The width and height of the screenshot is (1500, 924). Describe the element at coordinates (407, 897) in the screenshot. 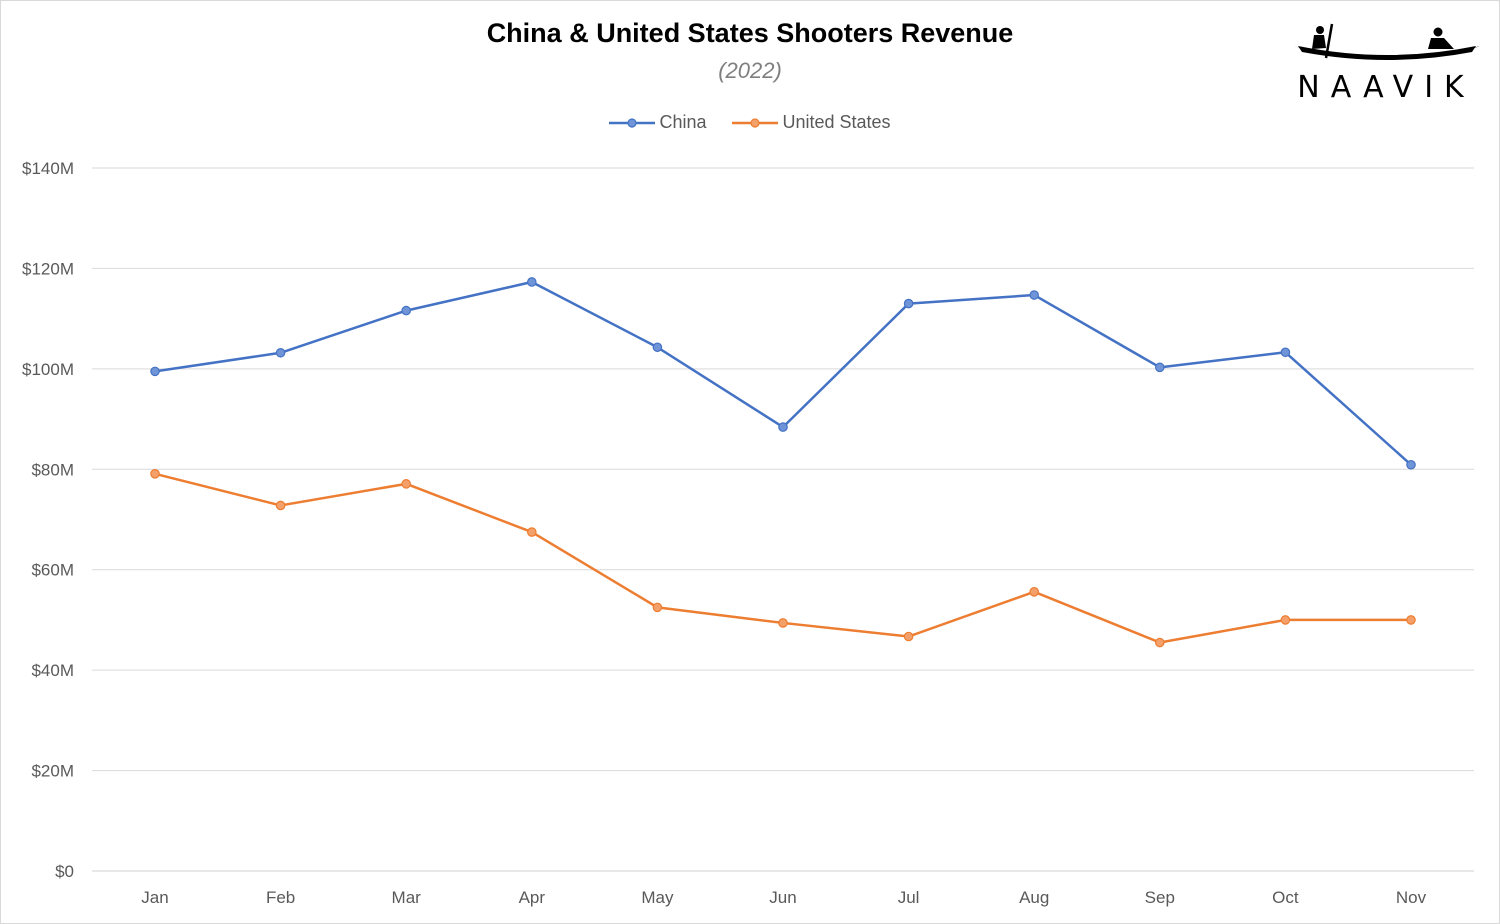

I see `x-tick-label: Mar` at that location.